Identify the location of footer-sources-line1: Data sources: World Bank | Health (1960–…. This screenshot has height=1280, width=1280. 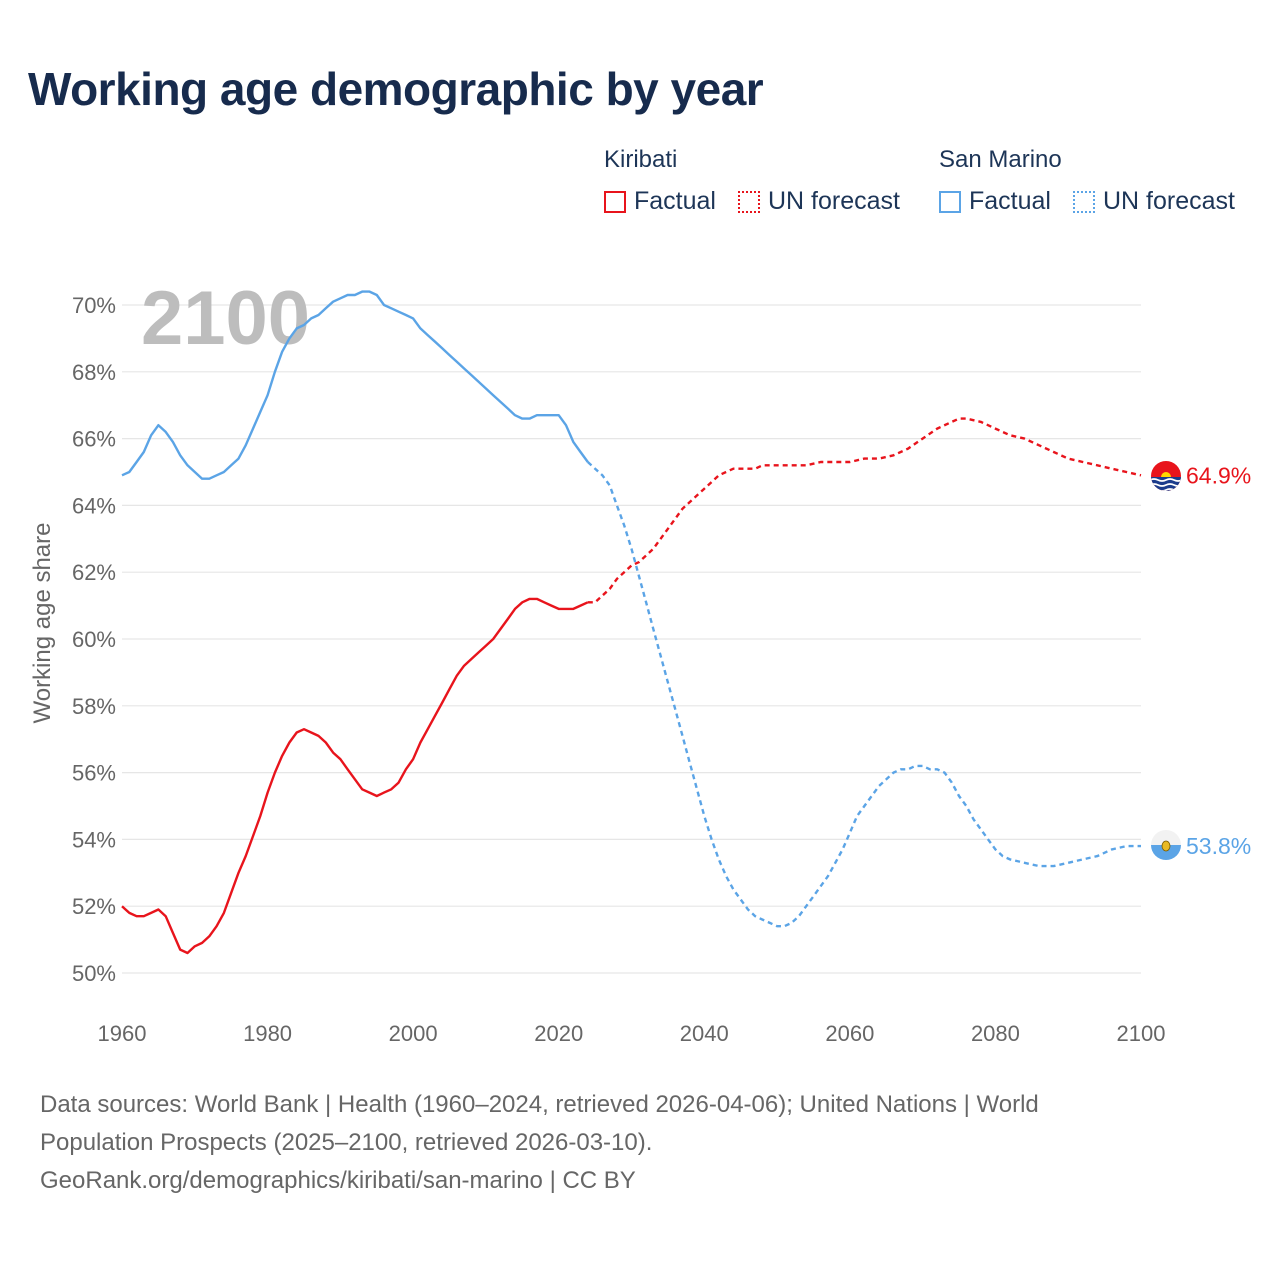
(539, 1104).